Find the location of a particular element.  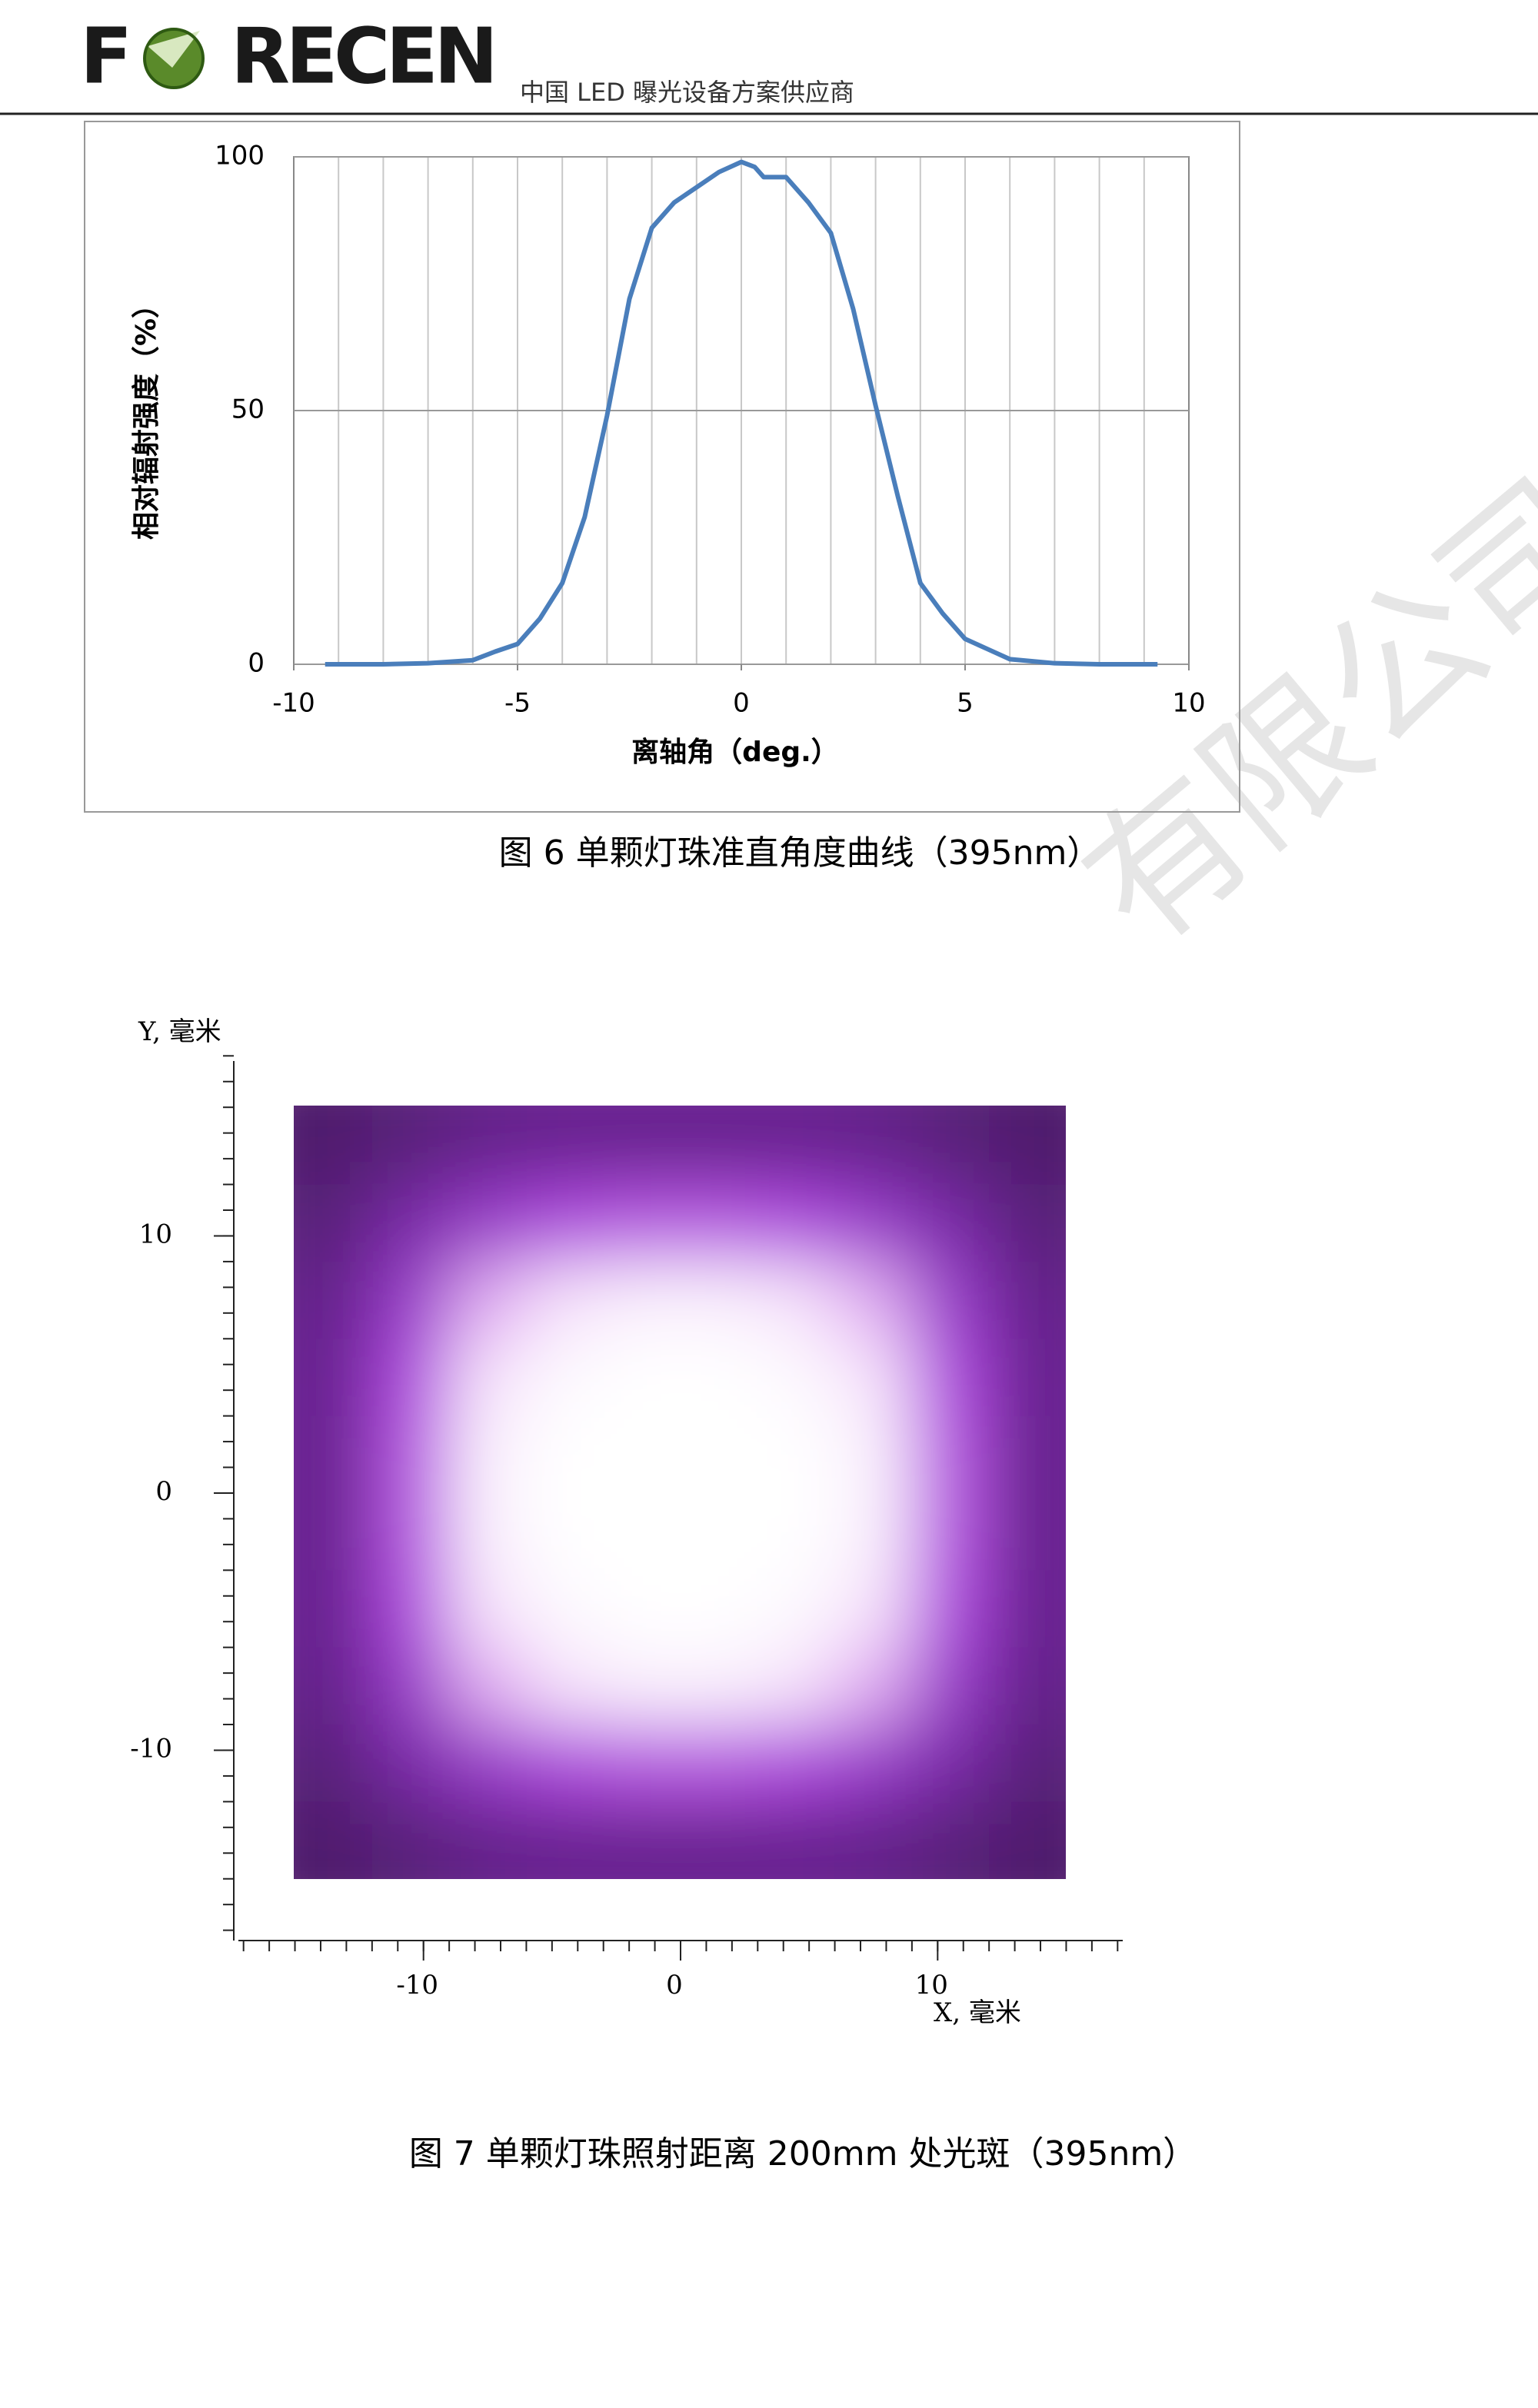

y-tick-label: 10 is located at coordinates (155, 1234).